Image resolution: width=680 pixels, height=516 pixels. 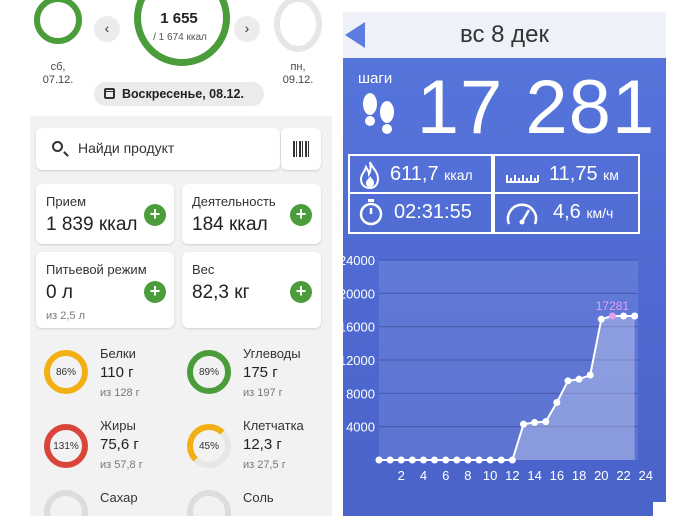 What do you see at coordinates (118, 353) in the screenshot?
I see `protein-label: Белки` at bounding box center [118, 353].